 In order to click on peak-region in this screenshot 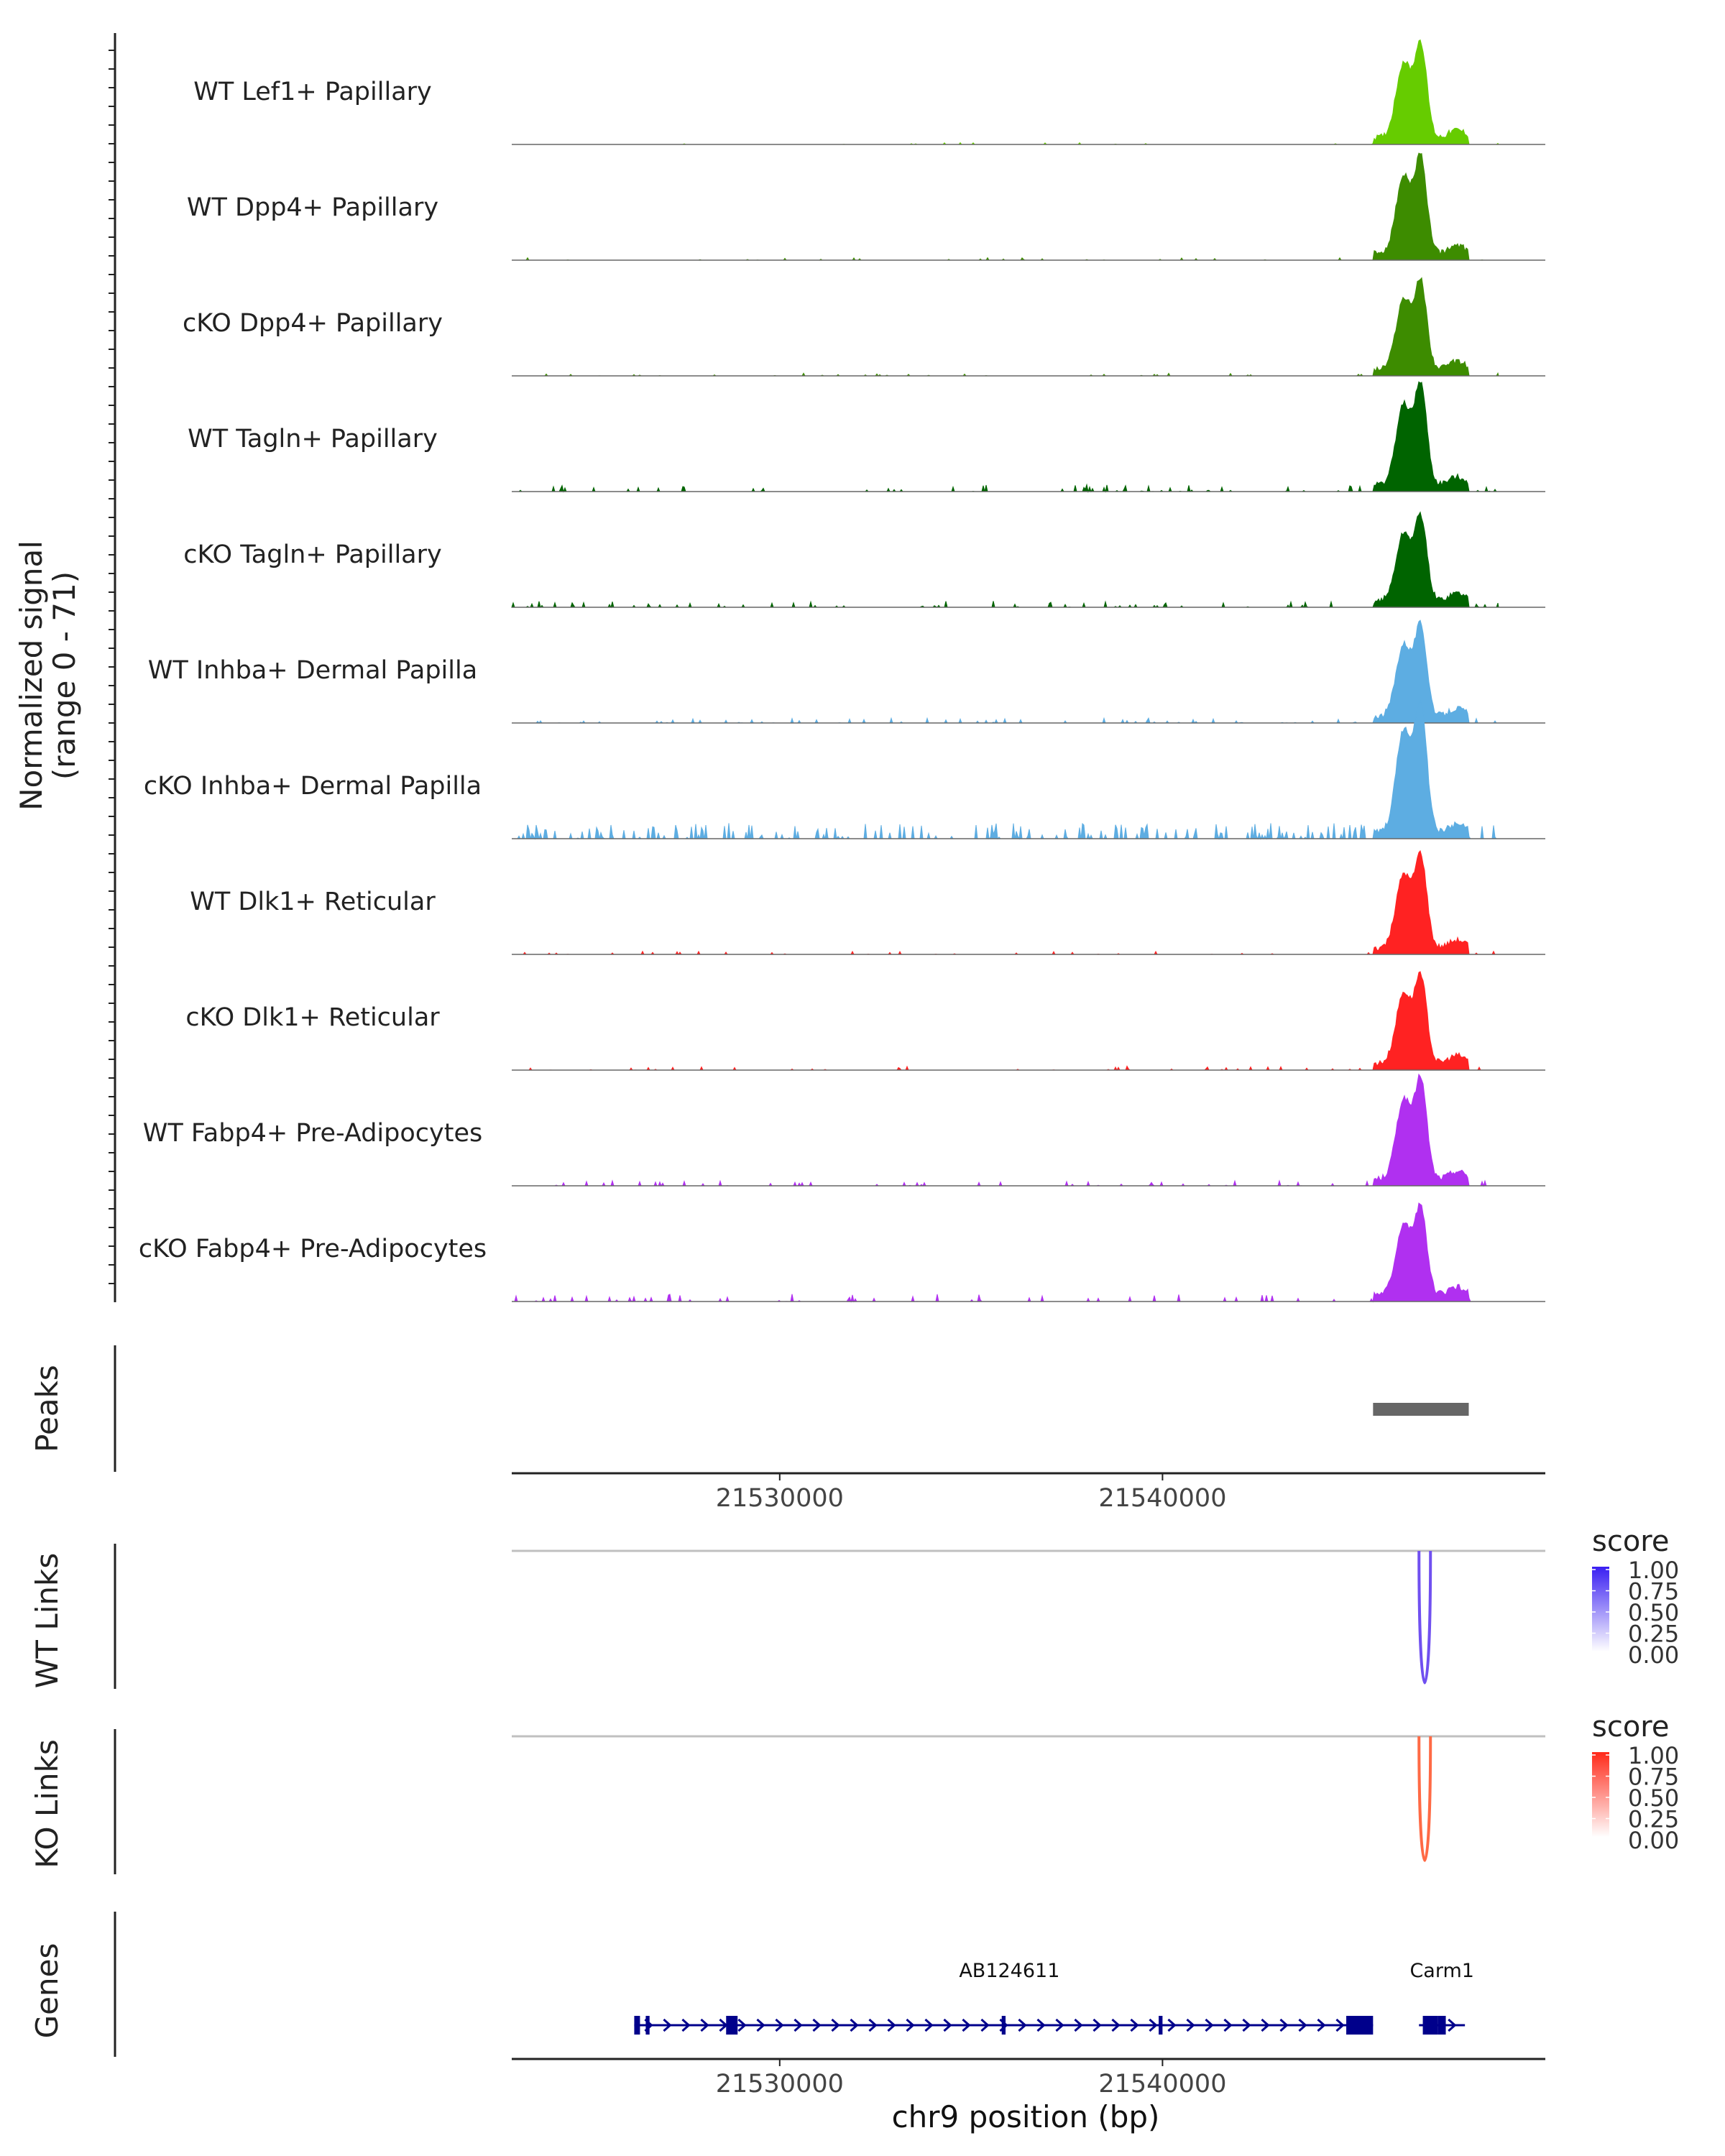, I will do `click(1421, 1409)`.